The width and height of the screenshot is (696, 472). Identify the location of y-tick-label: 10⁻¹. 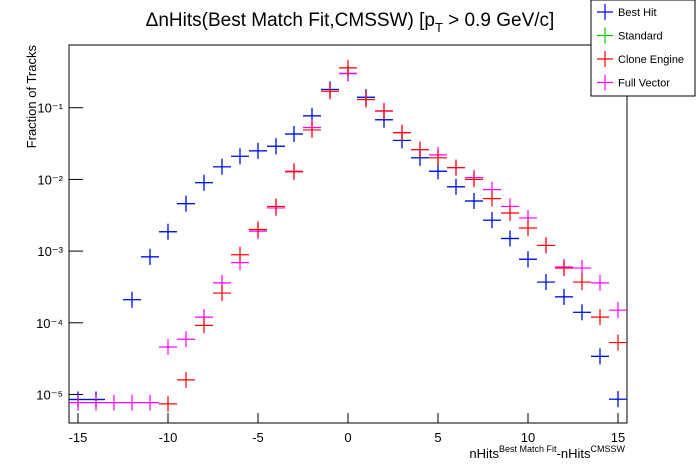
(50, 108).